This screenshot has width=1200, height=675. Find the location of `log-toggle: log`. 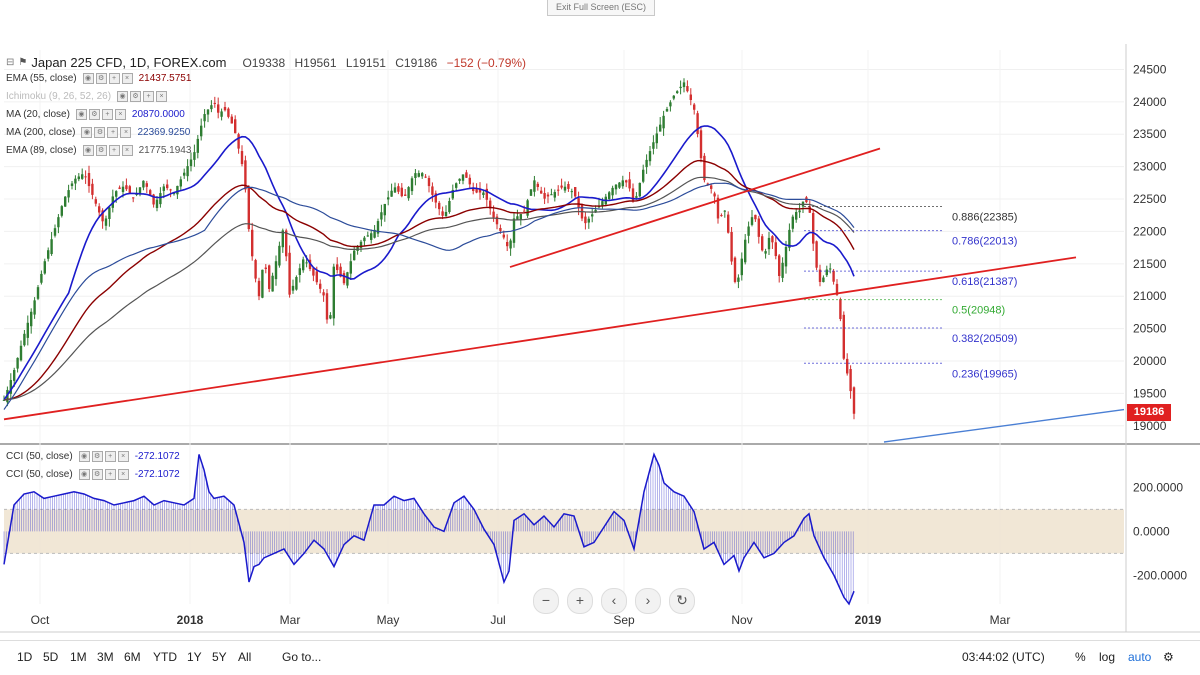

log-toggle: log is located at coordinates (1107, 657).